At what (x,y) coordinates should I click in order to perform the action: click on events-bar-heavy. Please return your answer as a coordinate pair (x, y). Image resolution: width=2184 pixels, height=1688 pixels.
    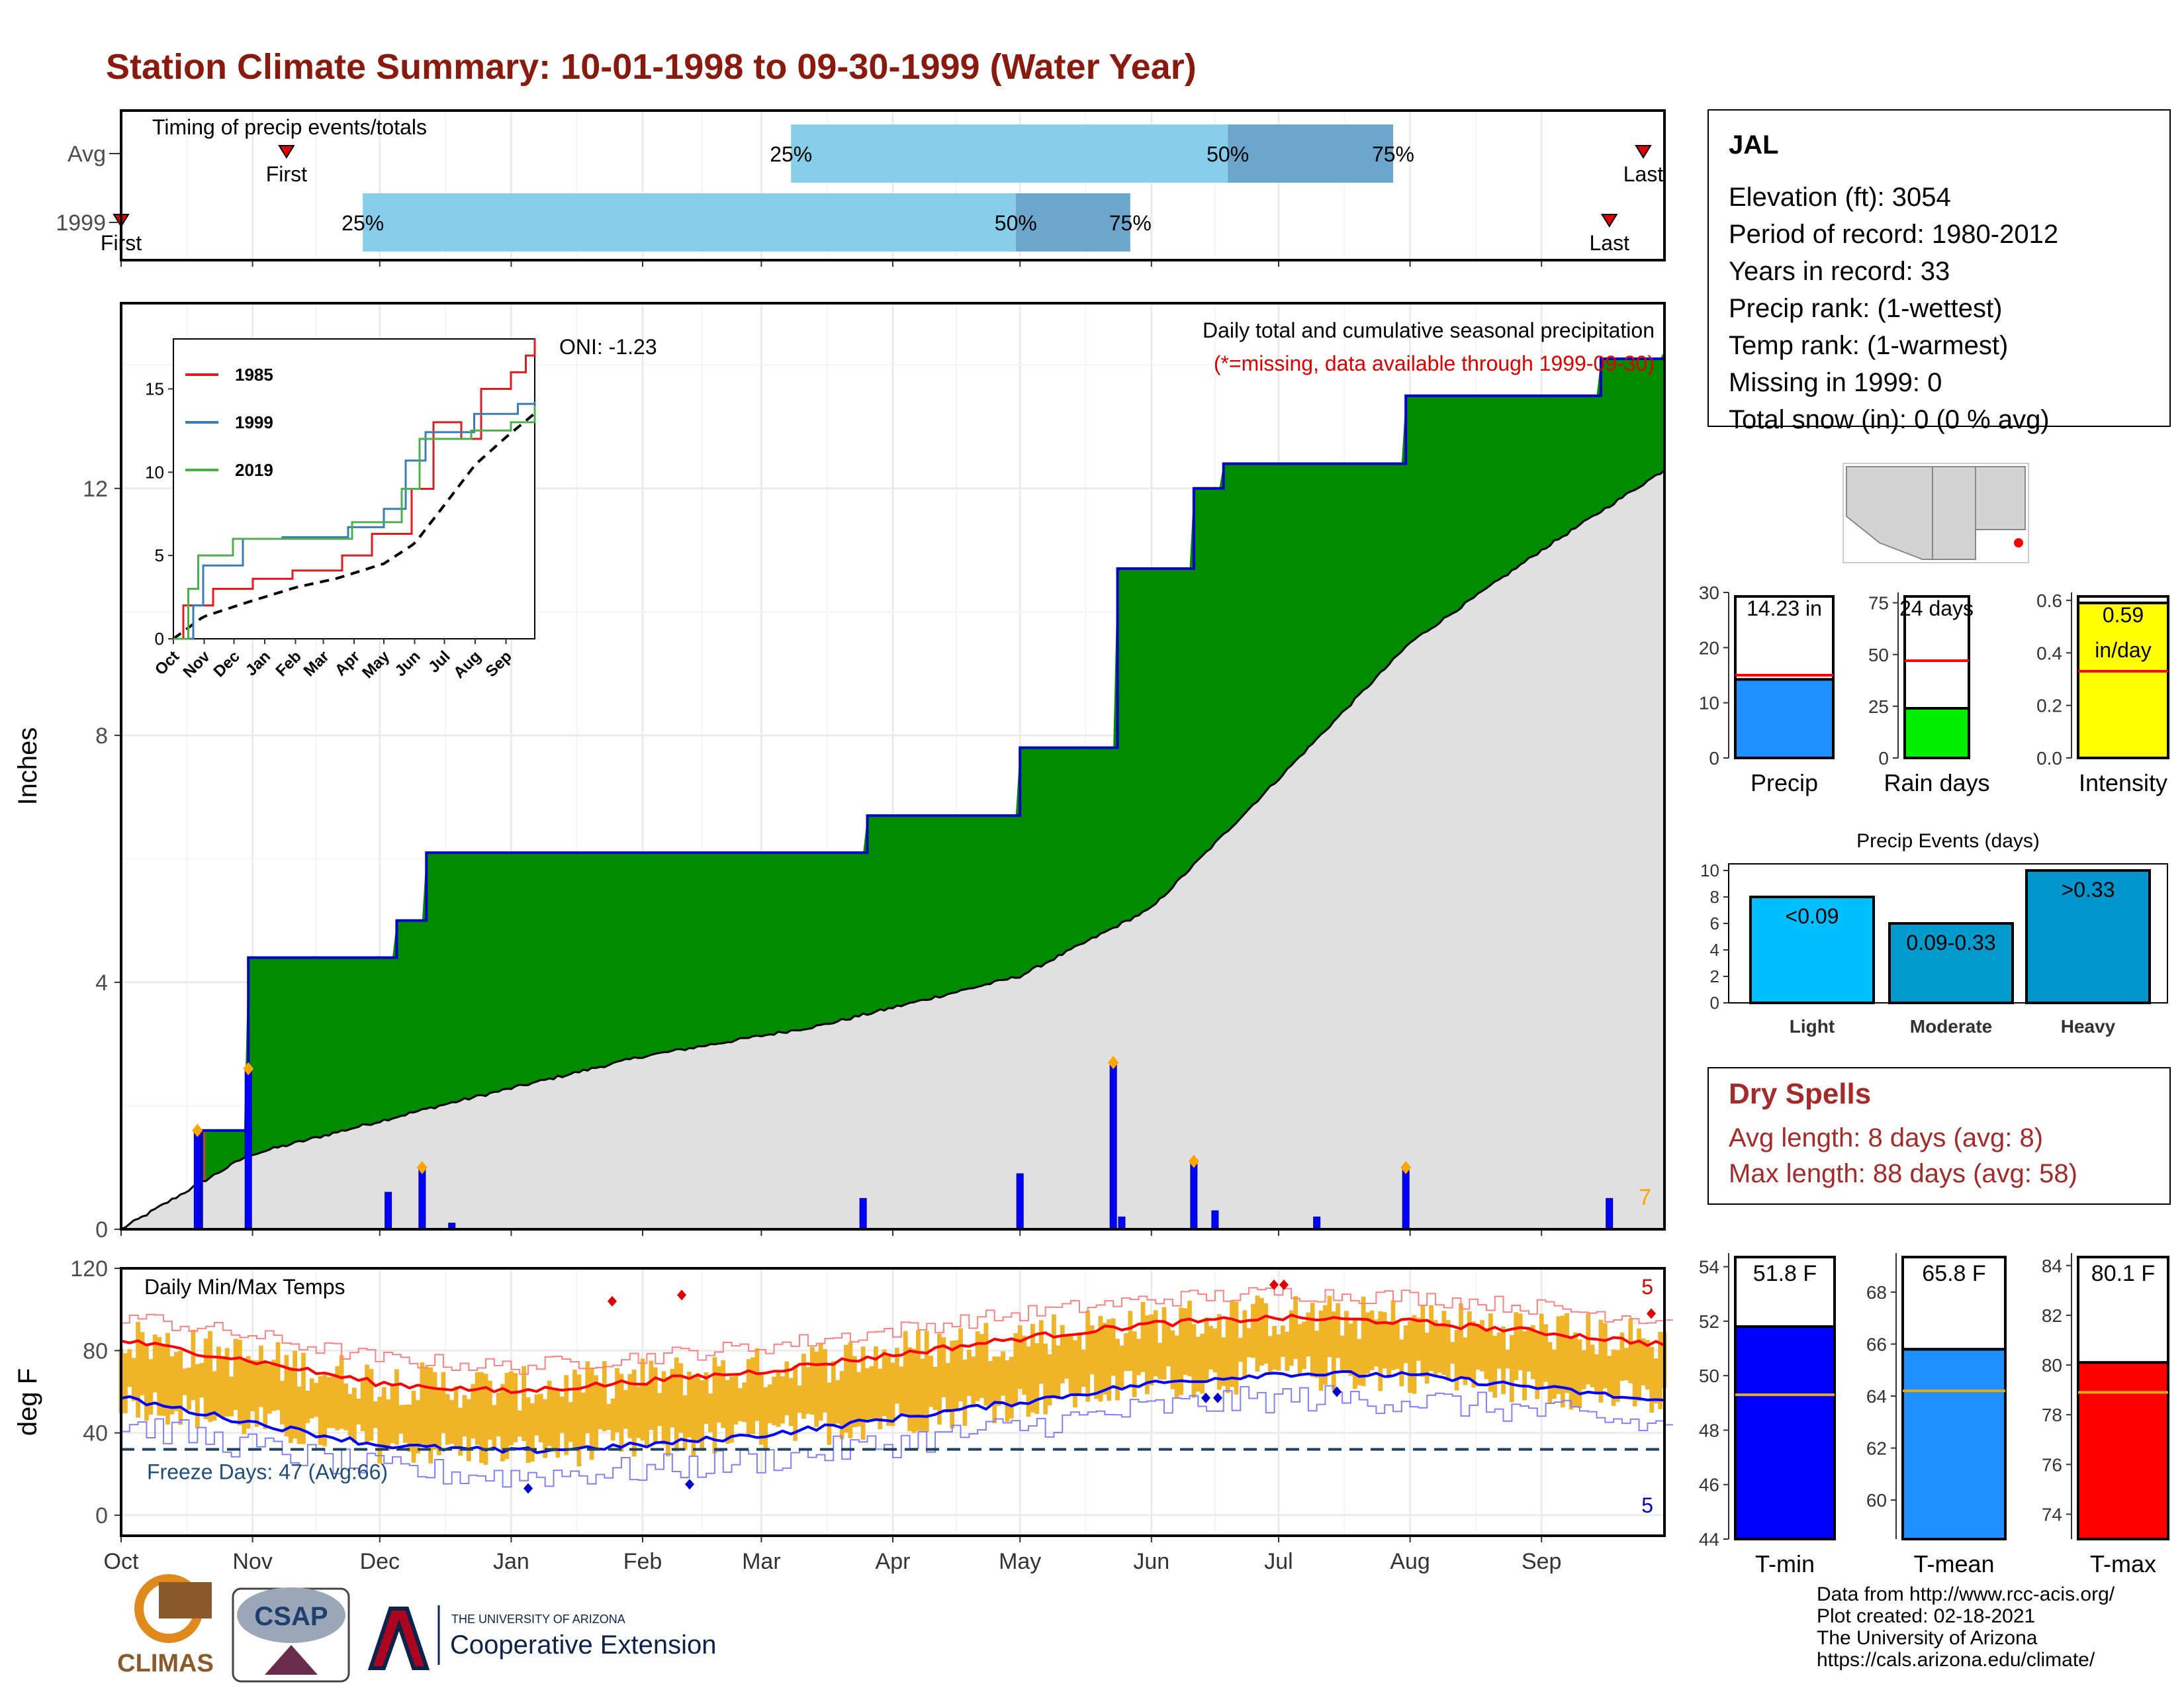
    Looking at the image, I should click on (2088, 936).